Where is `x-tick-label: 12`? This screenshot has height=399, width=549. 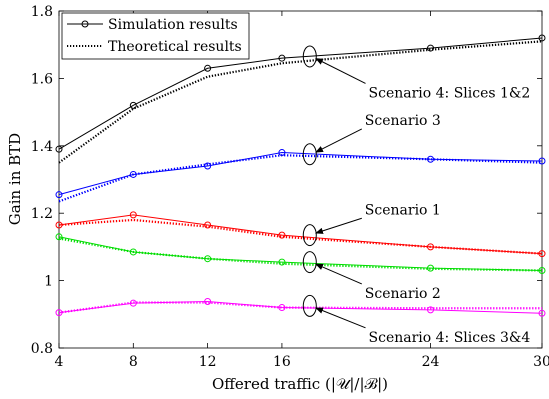 x-tick-label: 12 is located at coordinates (208, 362).